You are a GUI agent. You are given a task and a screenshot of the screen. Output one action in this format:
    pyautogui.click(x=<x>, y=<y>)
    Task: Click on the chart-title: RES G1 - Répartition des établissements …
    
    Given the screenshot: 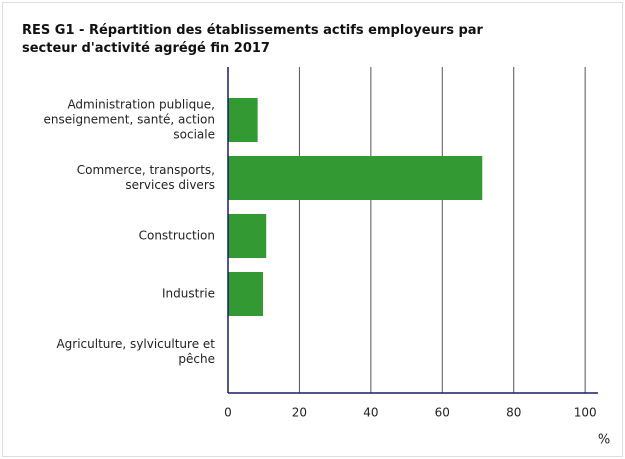 What is the action you would take?
    pyautogui.click(x=252, y=39)
    